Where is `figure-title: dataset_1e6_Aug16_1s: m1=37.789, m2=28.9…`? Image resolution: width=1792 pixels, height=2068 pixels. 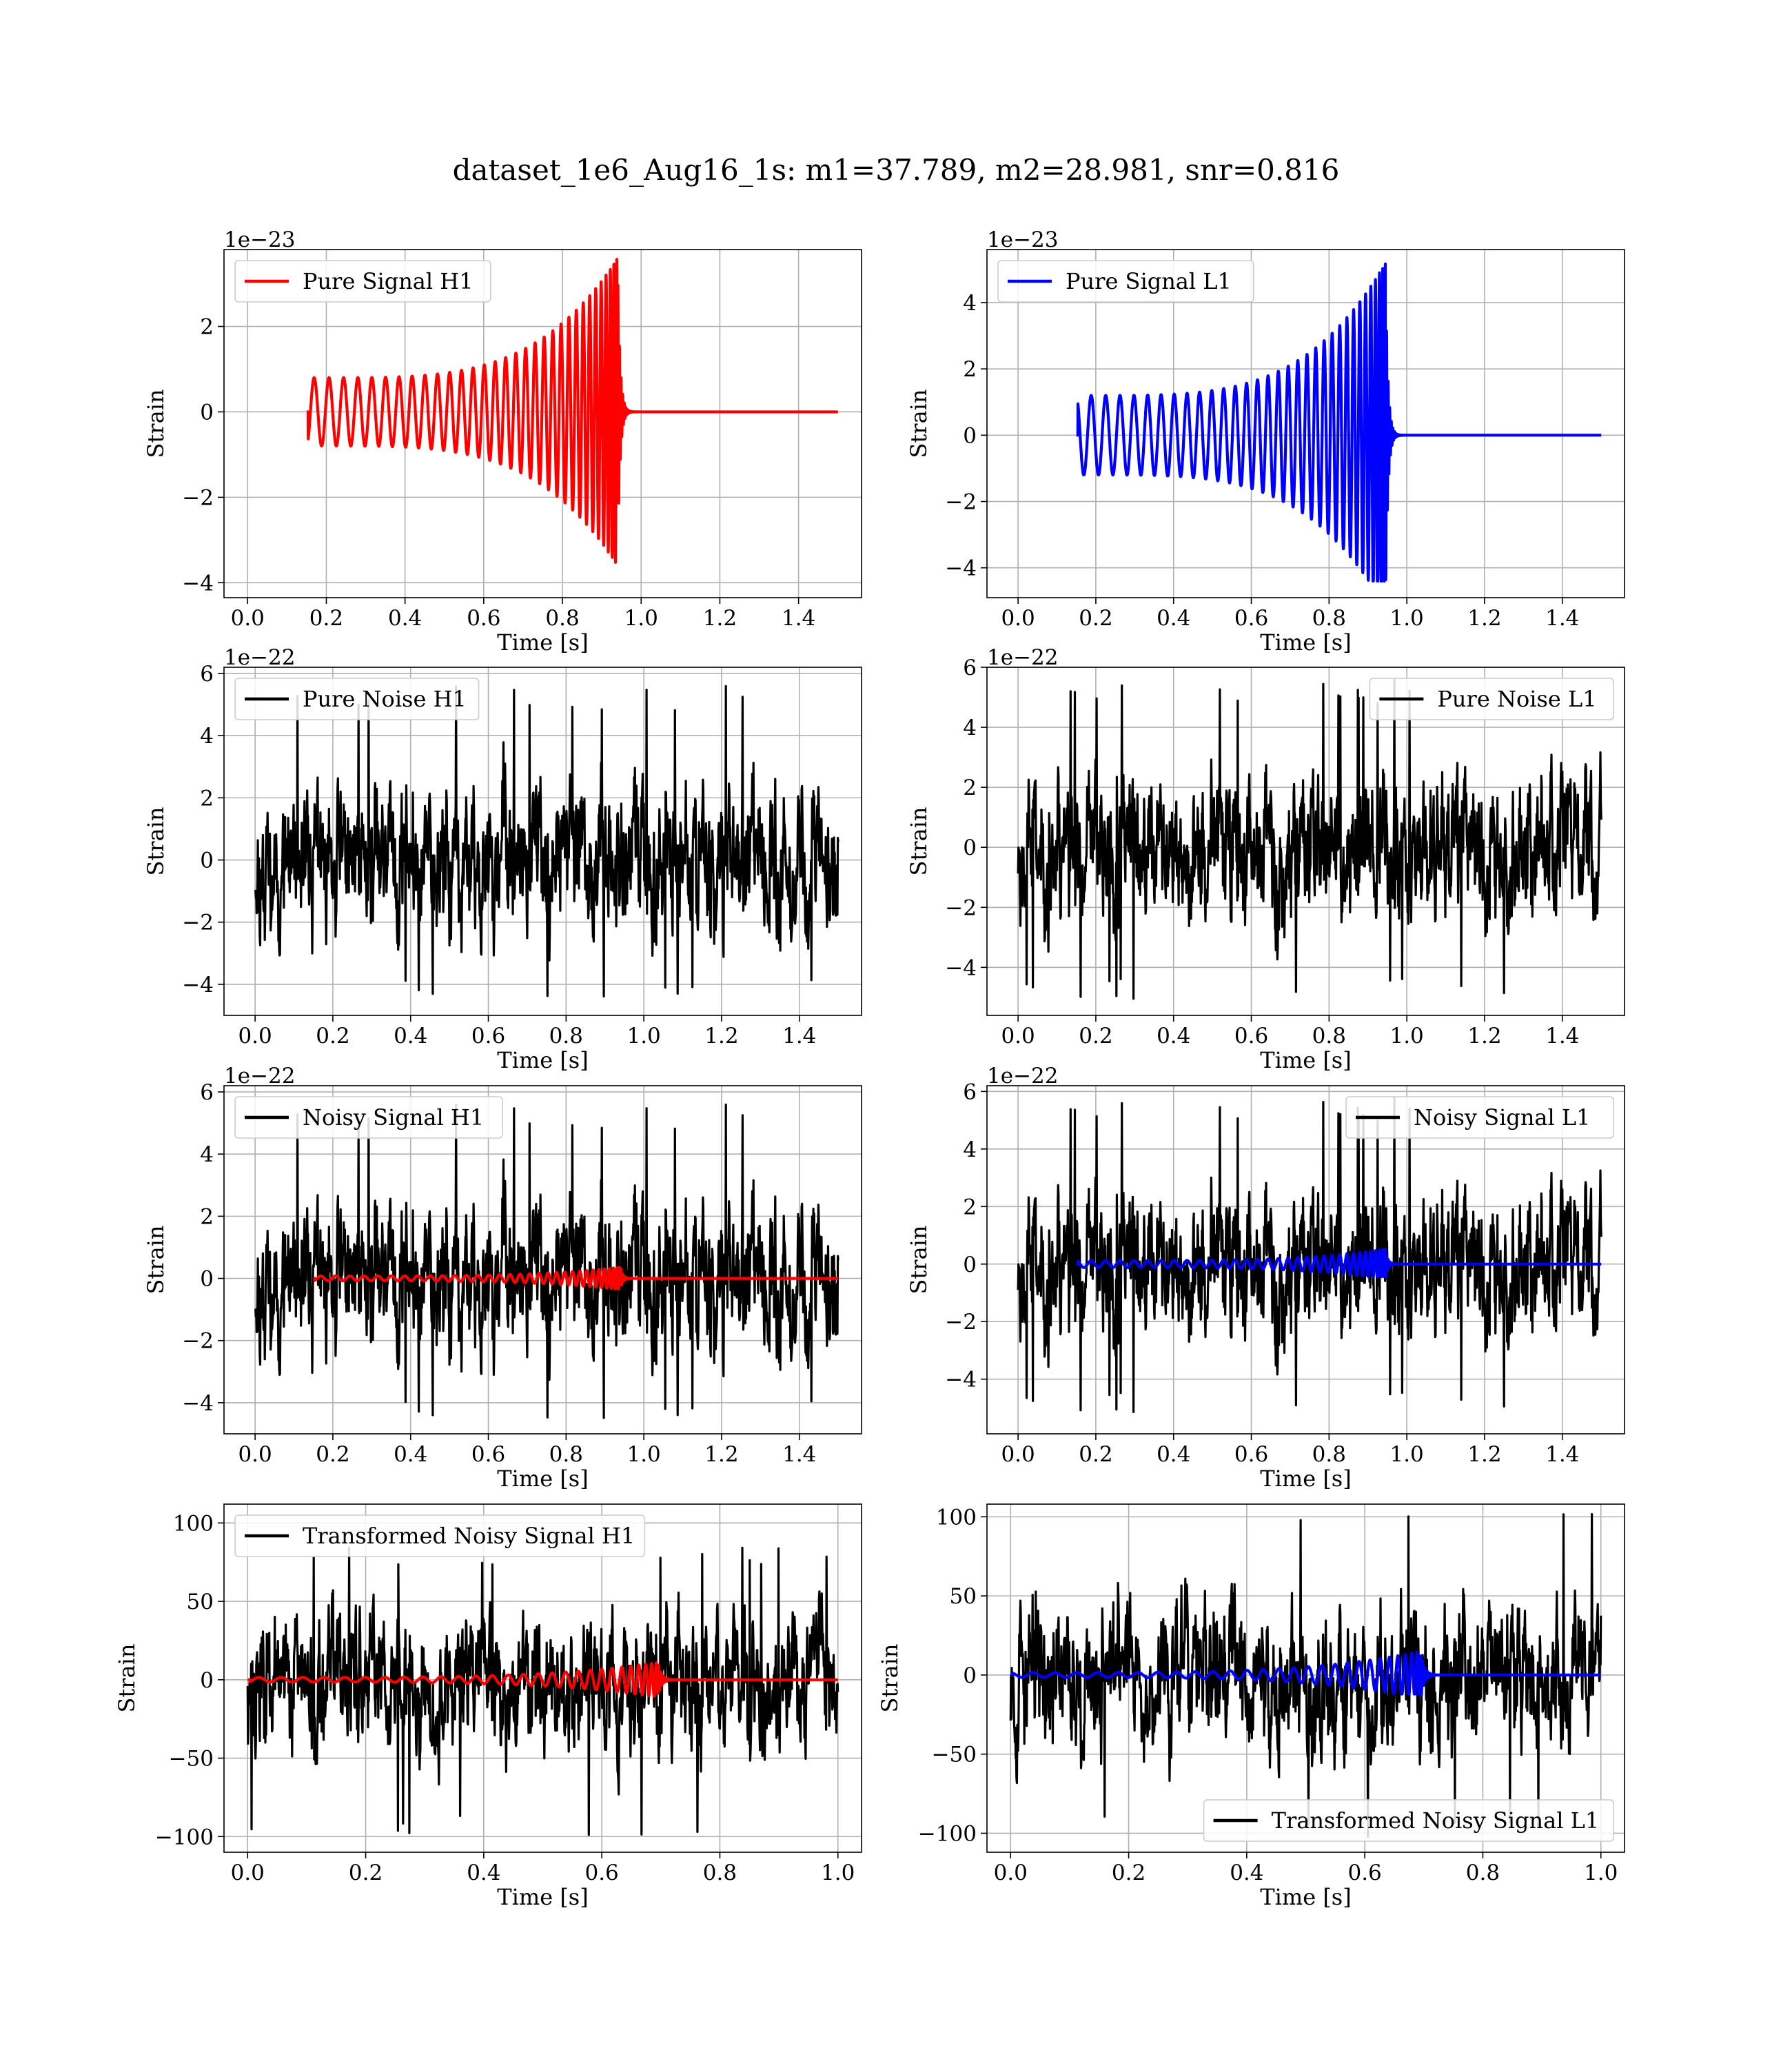
figure-title: dataset_1e6_Aug16_1s: m1=37.789, m2=28.9… is located at coordinates (896, 170).